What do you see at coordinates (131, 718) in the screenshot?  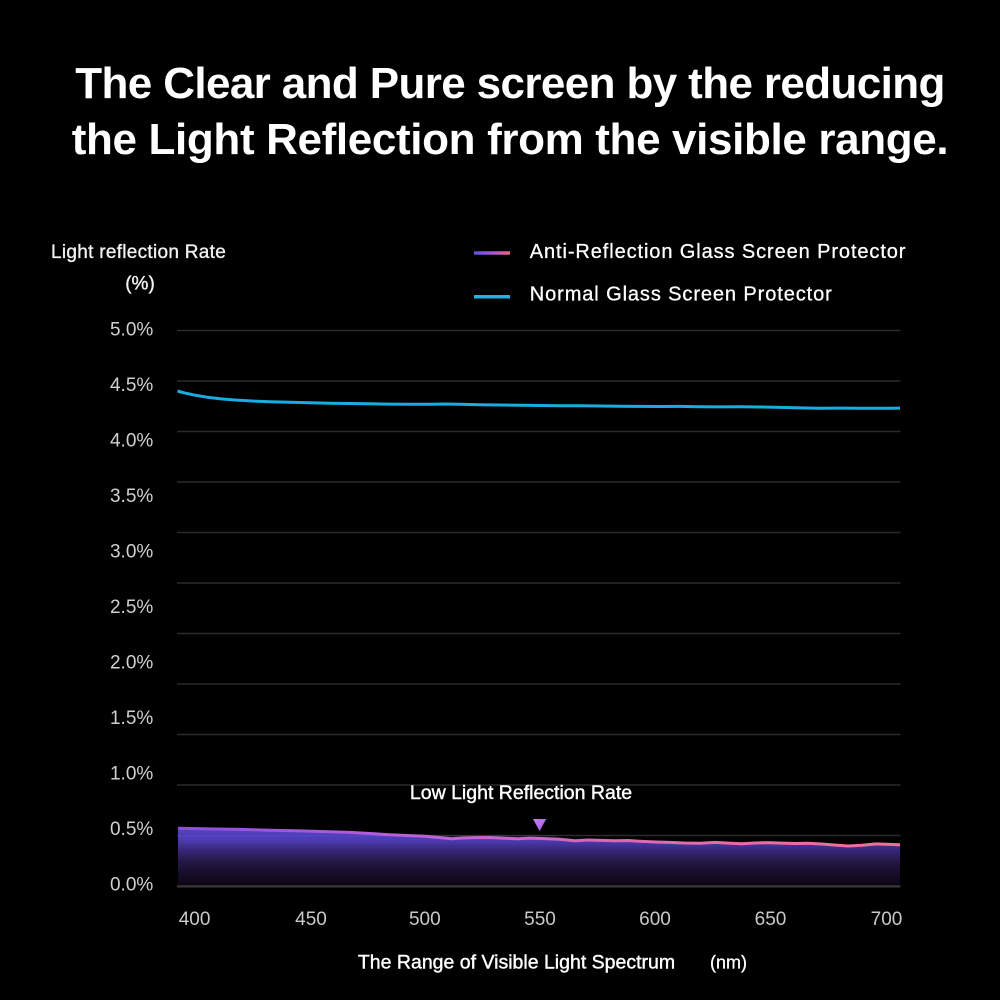 I see `svg-text: 1.5%` at bounding box center [131, 718].